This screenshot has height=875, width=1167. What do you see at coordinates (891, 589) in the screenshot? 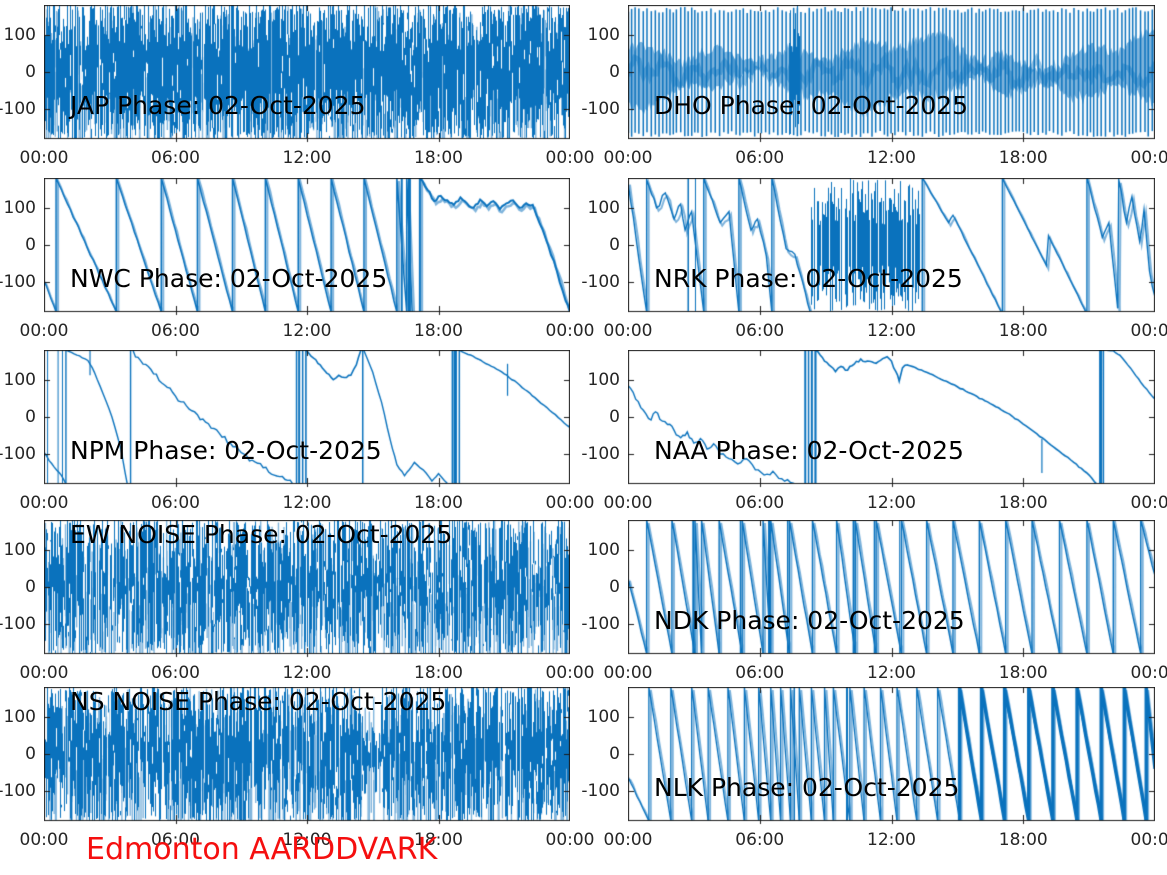
I see `subplot-ndk: NDK Phase: 02-Oct-2025` at bounding box center [891, 589].